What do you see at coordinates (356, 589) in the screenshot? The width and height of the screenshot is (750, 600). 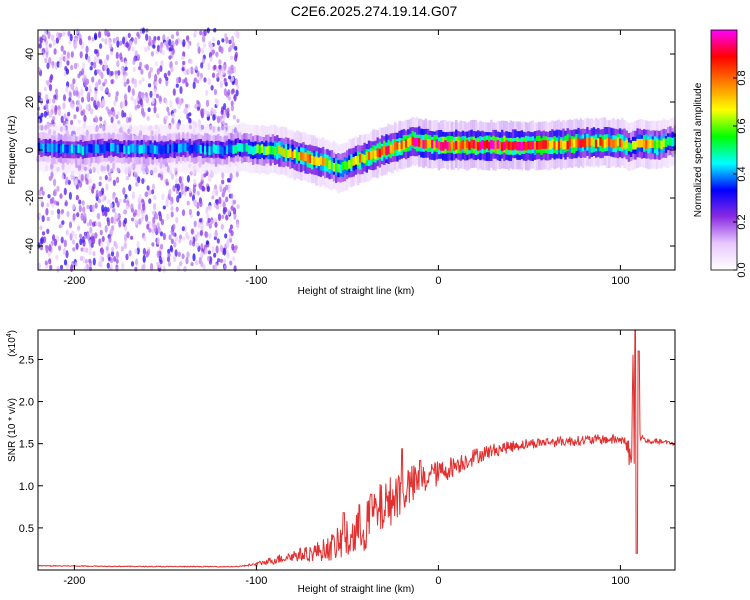 I see `snr-x-label: Height of straight line (km)` at bounding box center [356, 589].